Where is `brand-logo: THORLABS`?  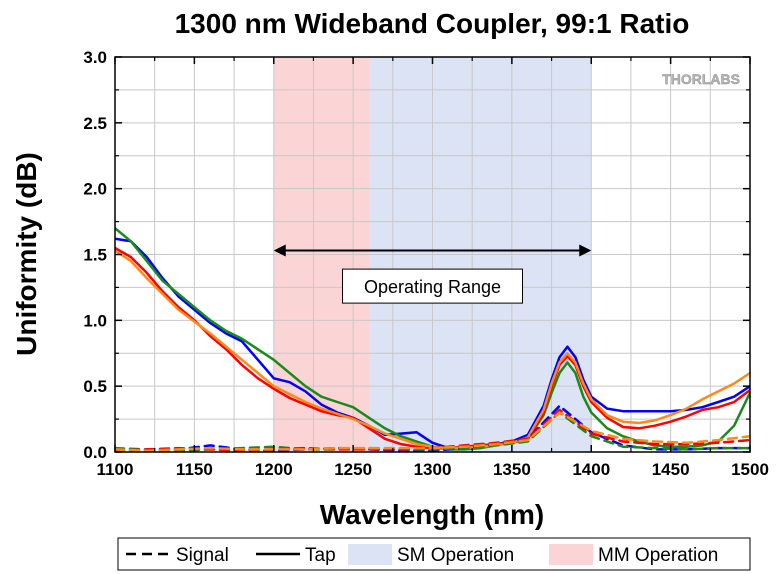
brand-logo: THORLABS is located at coordinates (701, 79).